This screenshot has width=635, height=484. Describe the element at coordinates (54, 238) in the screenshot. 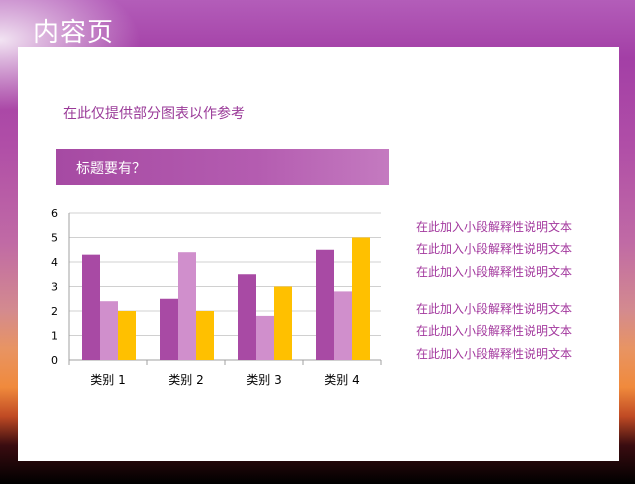

I see `y-tick-label: 5` at that location.